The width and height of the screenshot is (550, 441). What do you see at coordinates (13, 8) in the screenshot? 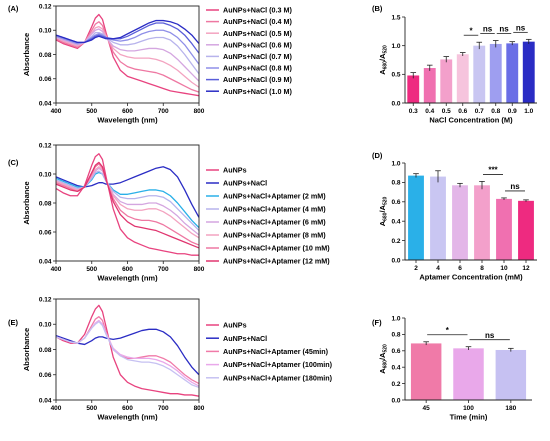
I see `panel-label: (A)` at bounding box center [13, 8].